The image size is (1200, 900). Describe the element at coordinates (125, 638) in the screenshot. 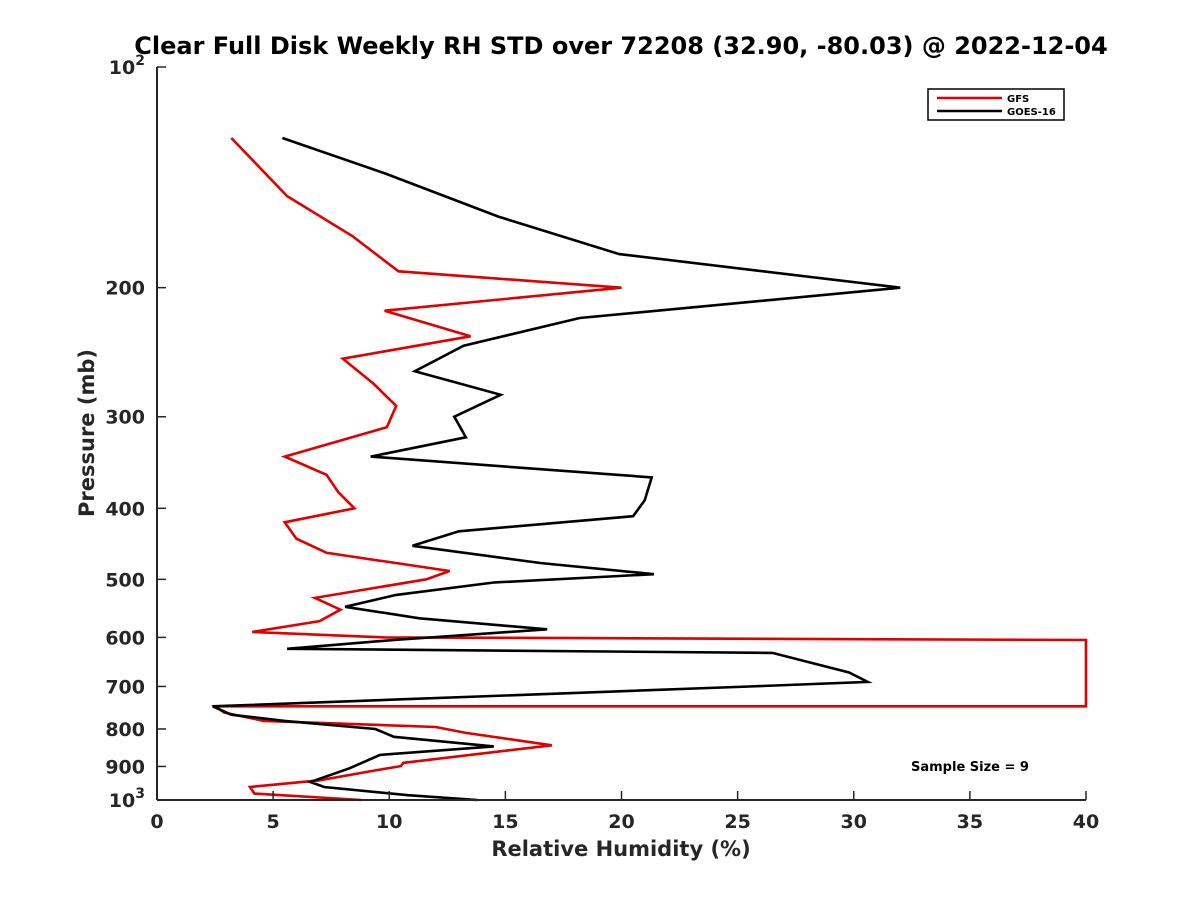

I see `y-tick-label: 600` at that location.